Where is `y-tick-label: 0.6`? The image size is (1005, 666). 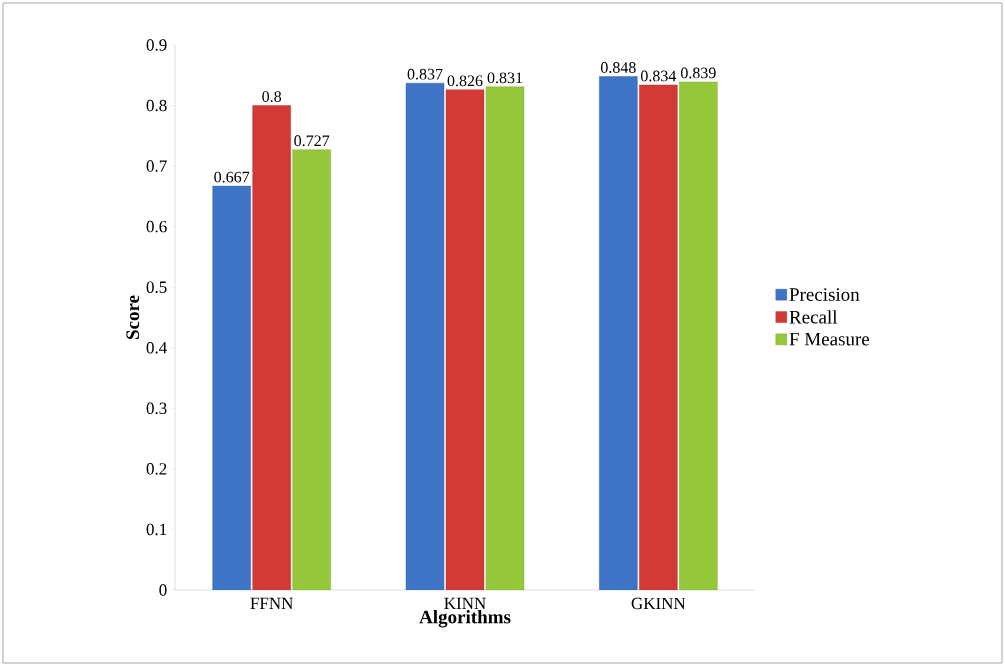
y-tick-label: 0.6 is located at coordinates (156, 226).